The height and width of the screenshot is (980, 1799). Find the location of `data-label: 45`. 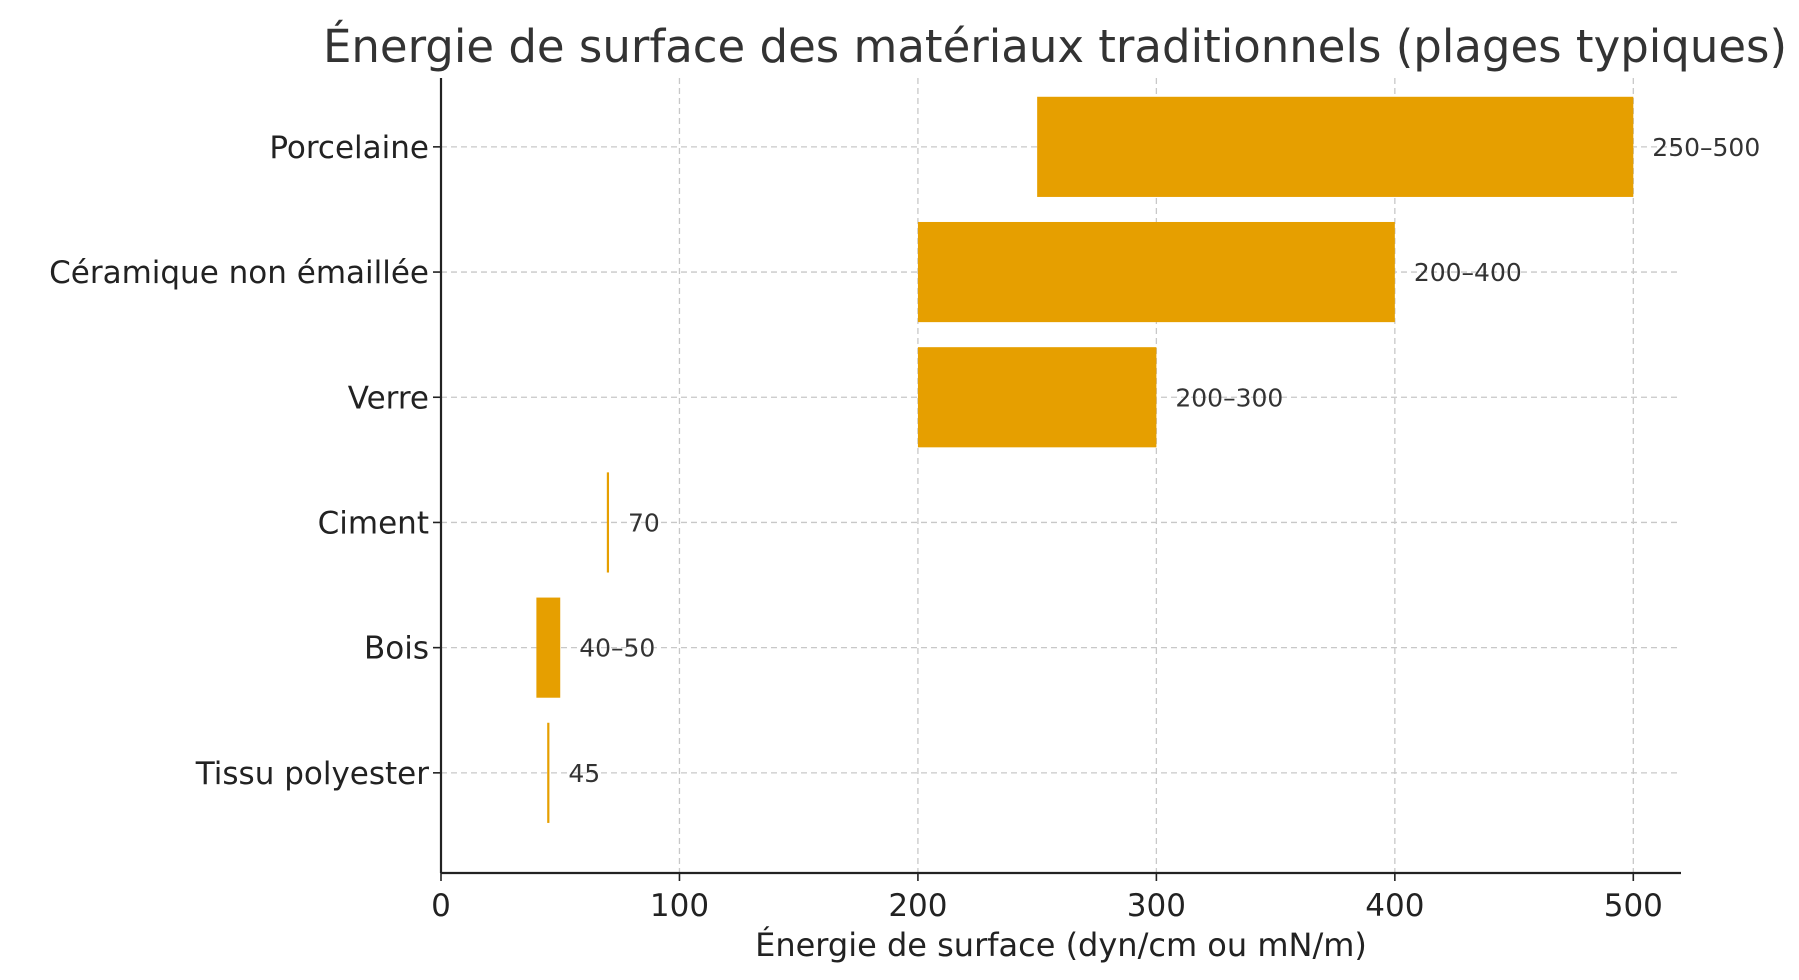

data-label: 45 is located at coordinates (584, 773).